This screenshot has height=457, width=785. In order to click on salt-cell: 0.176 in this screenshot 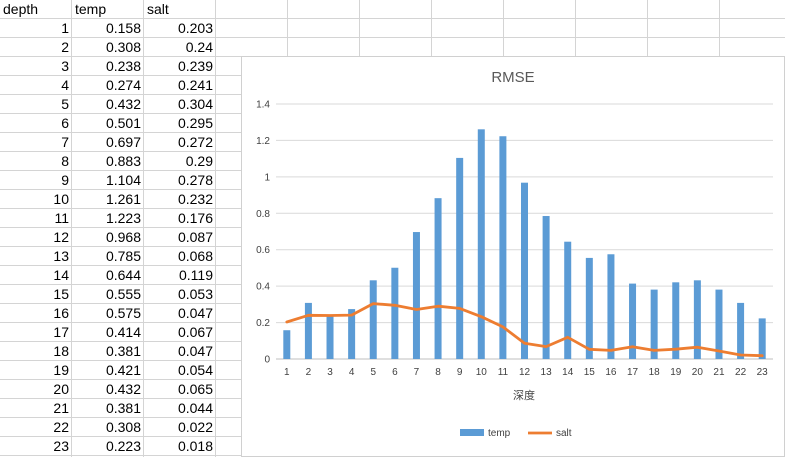, I will do `click(195, 218)`.